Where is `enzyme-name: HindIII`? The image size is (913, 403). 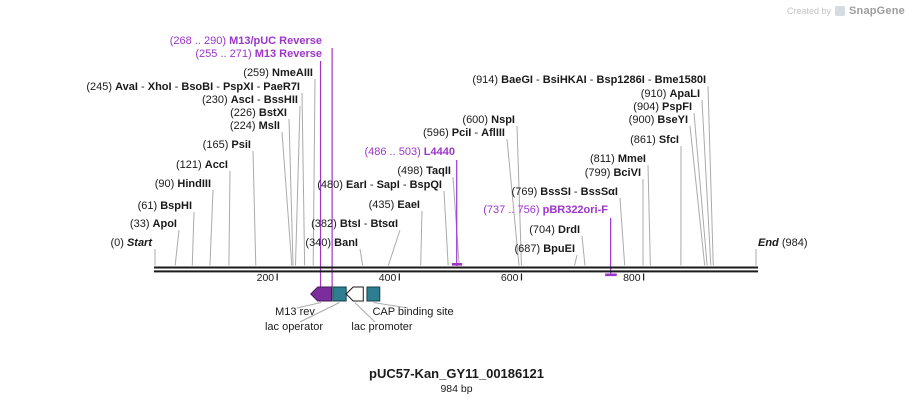
enzyme-name: HindIII is located at coordinates (194, 184).